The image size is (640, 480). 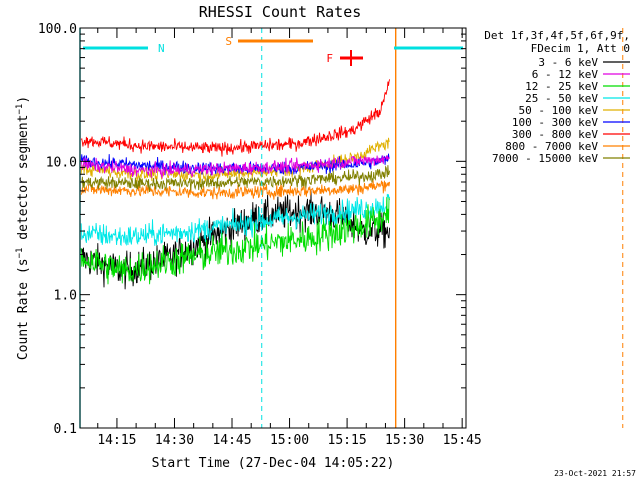 What do you see at coordinates (545, 158) in the screenshot?
I see `legend-entry-label: 7000 - 15000 keV` at bounding box center [545, 158].